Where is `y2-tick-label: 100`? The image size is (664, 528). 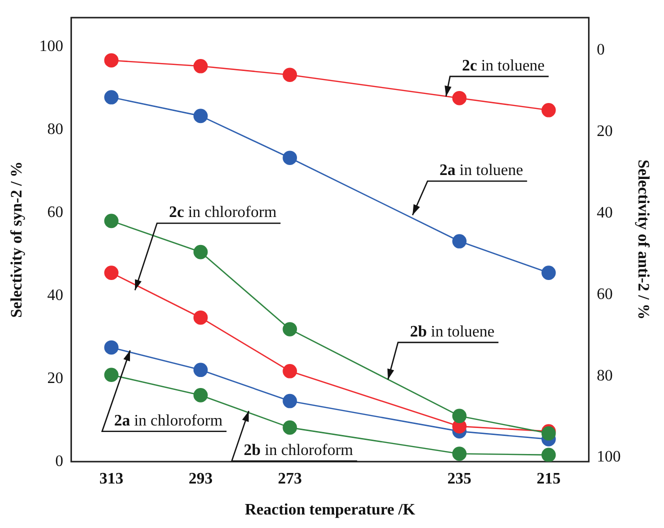 y2-tick-label: 100 is located at coordinates (608, 457).